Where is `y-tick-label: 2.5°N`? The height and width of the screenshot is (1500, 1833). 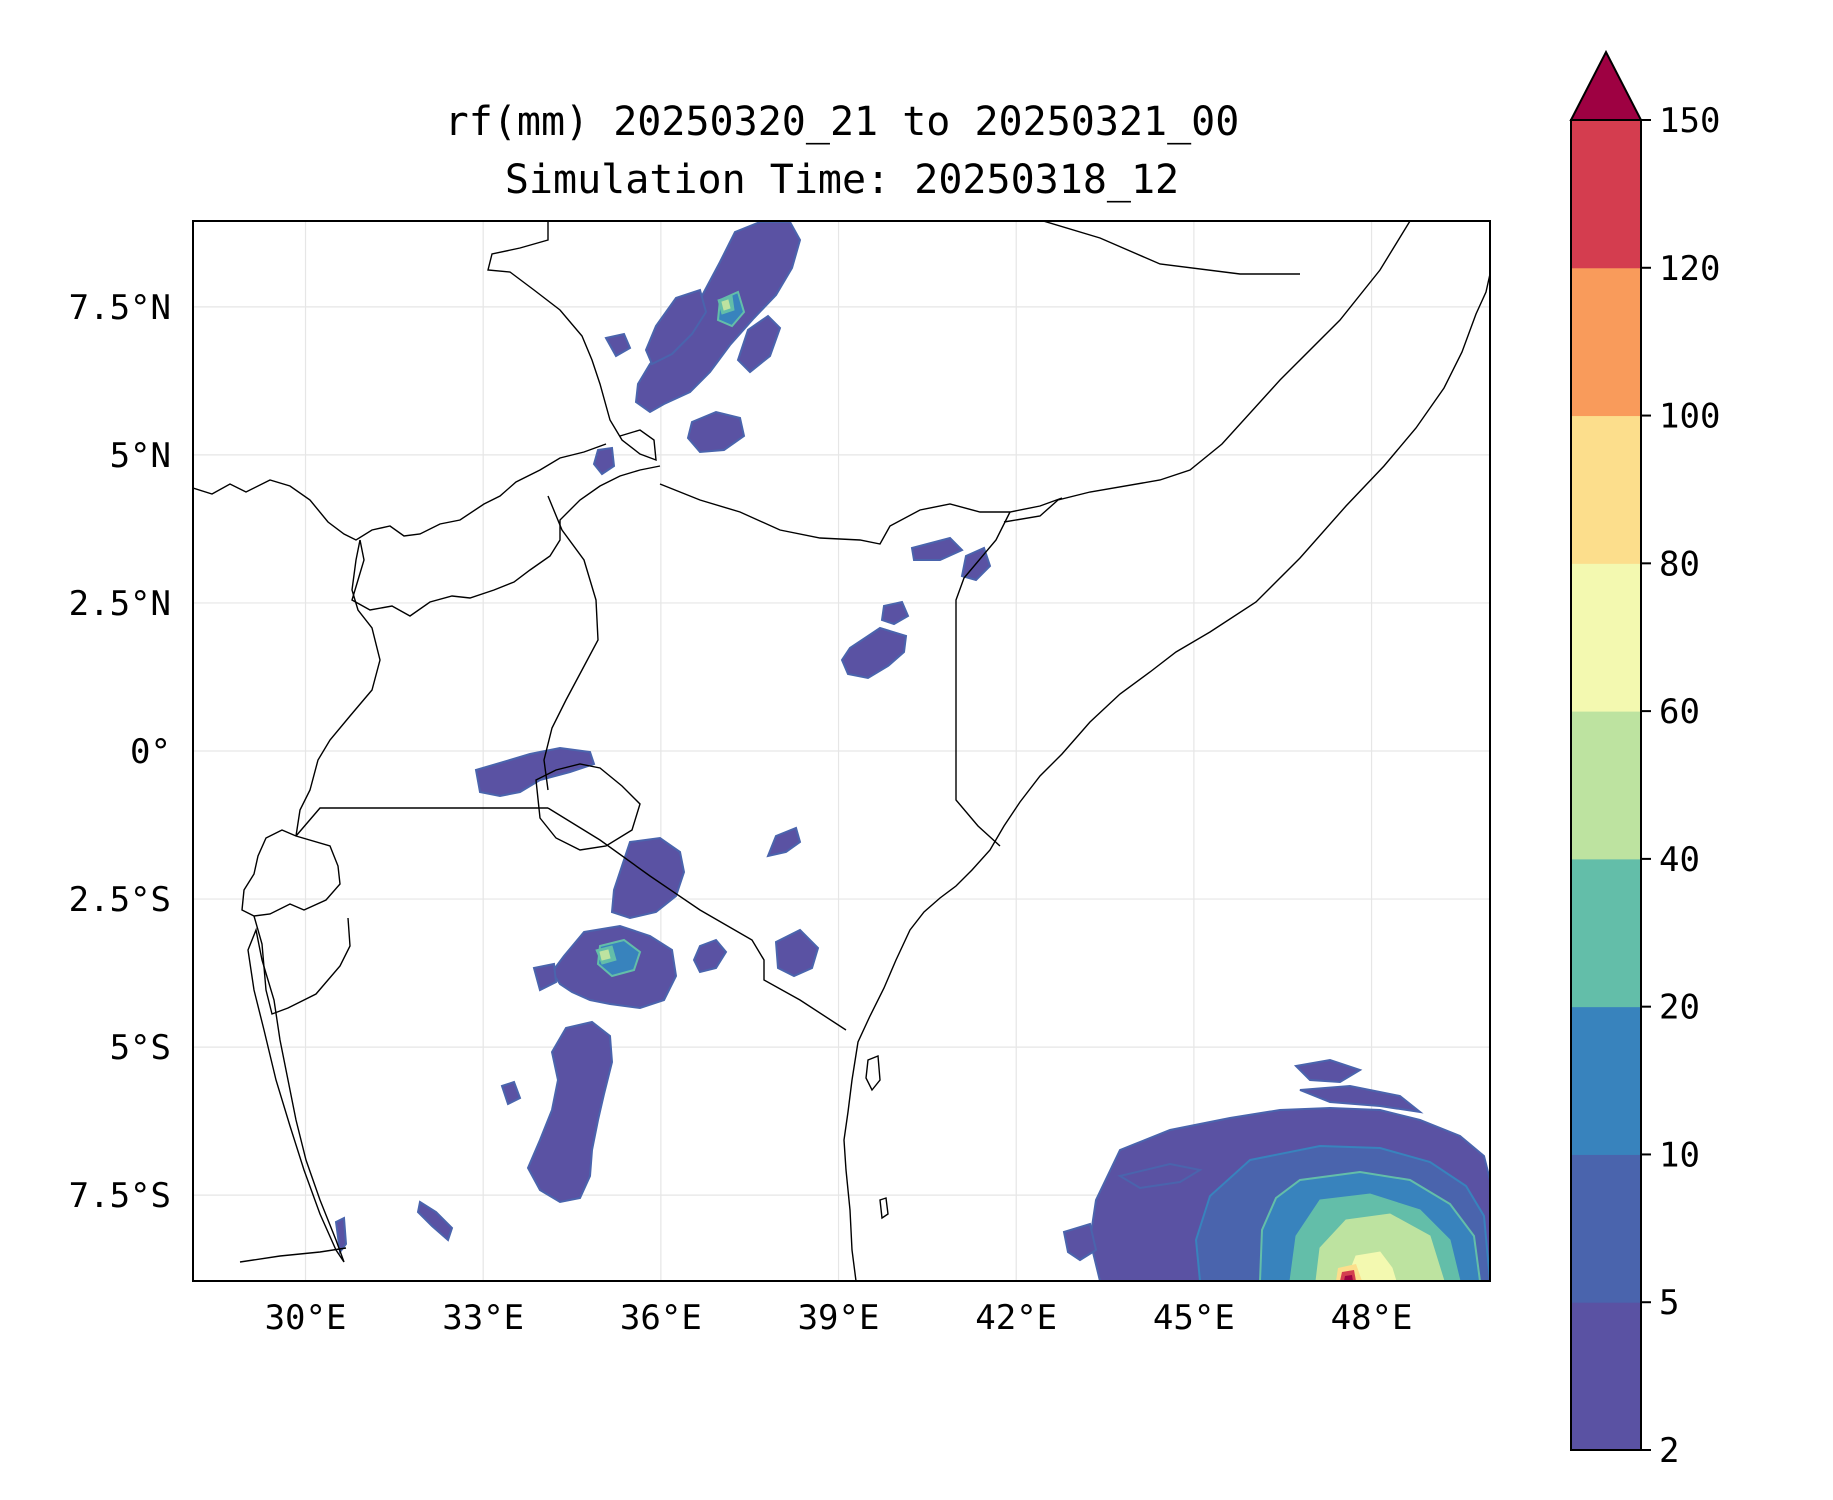 y-tick-label: 2.5°N is located at coordinates (120, 604).